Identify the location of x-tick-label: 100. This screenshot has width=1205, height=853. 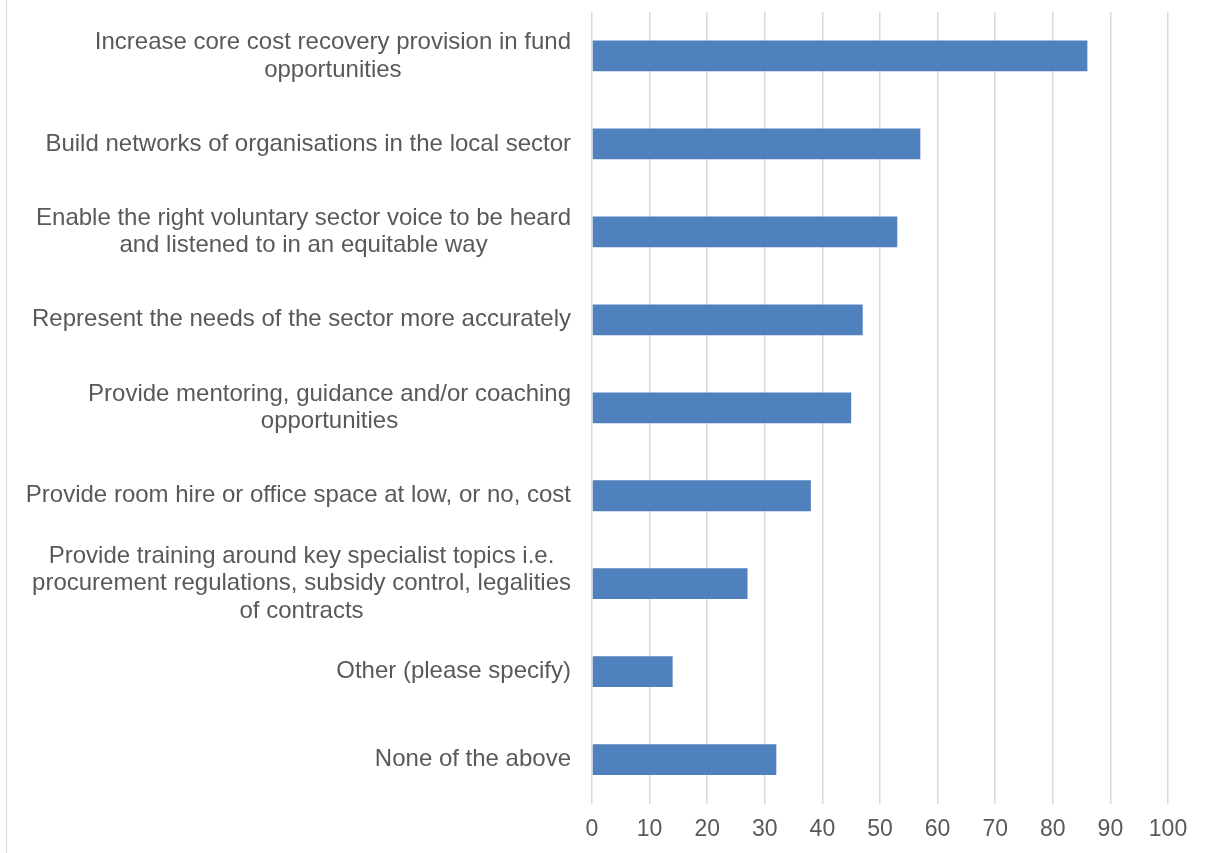
(1168, 827).